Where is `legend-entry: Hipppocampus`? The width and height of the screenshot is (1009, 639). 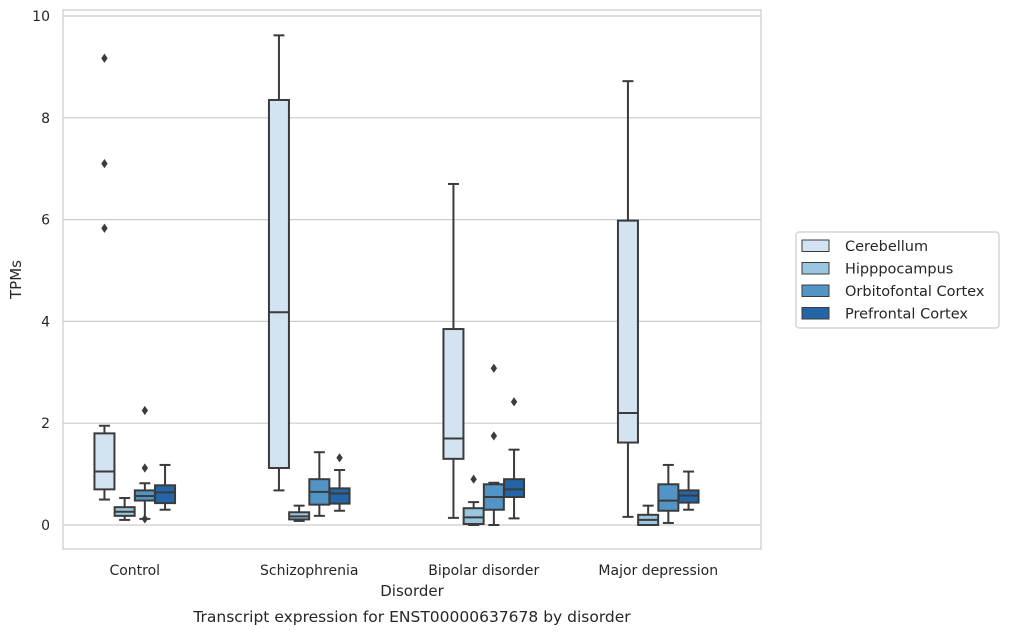
legend-entry: Hipppocampus is located at coordinates (899, 270).